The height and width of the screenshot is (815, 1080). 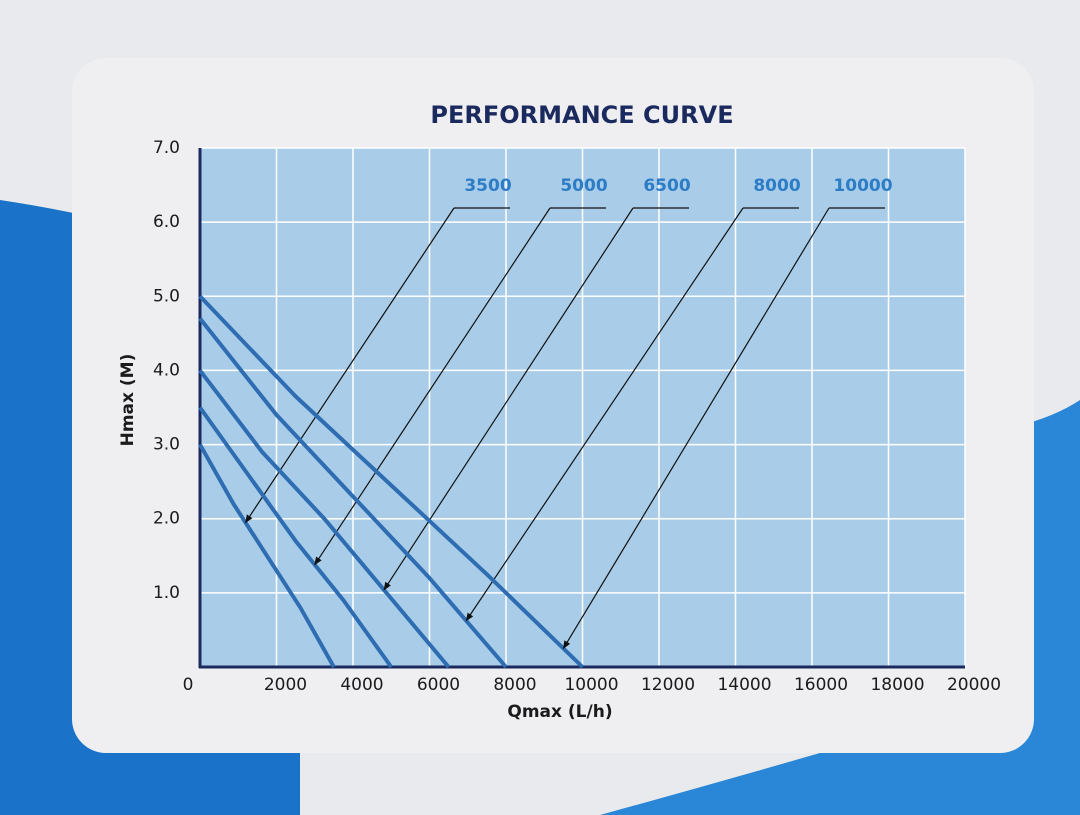 I want to click on y-tick-label: 7.0, so click(x=166, y=148).